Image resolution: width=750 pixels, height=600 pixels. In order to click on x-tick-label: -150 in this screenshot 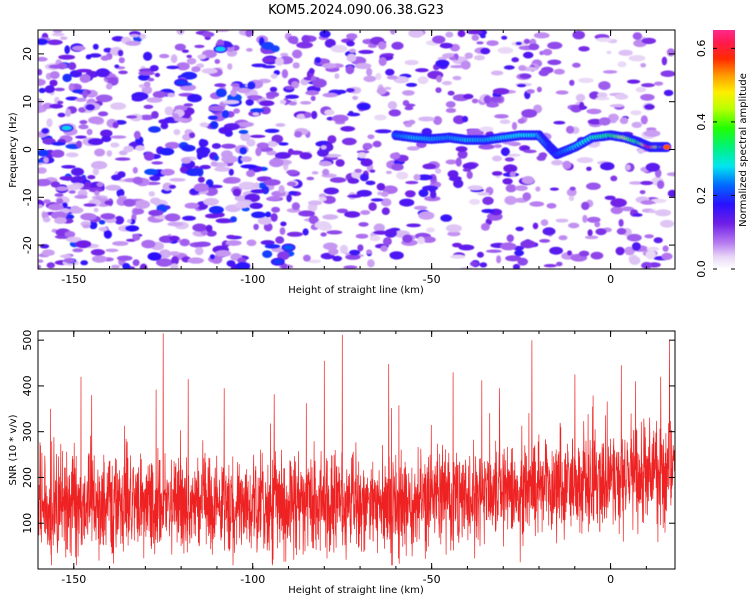, I will do `click(73, 579)`.